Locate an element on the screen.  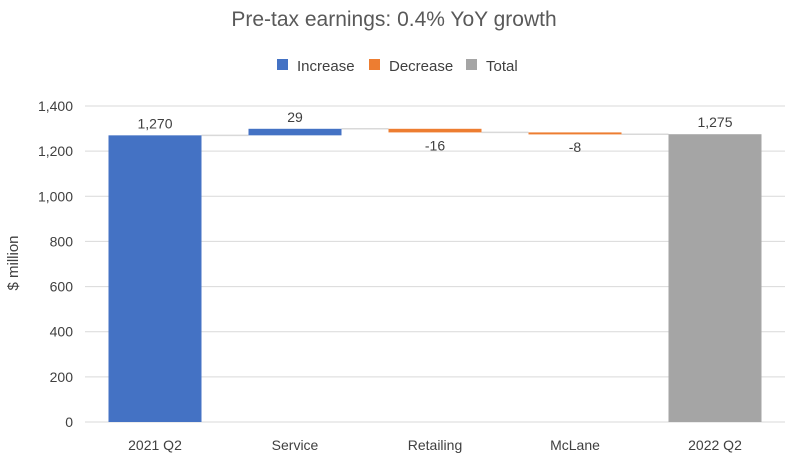
y-axis-ticks: 0 200 400 600 800 1,000 1,200 1,400 is located at coordinates (55, 264).